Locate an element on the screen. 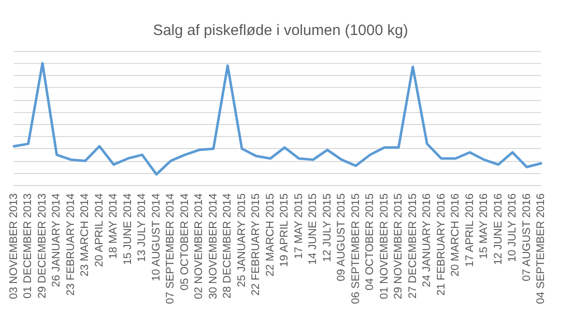 This screenshot has height=315, width=561. x-tick-label: 14 JUNE 2015 is located at coordinates (313, 229).